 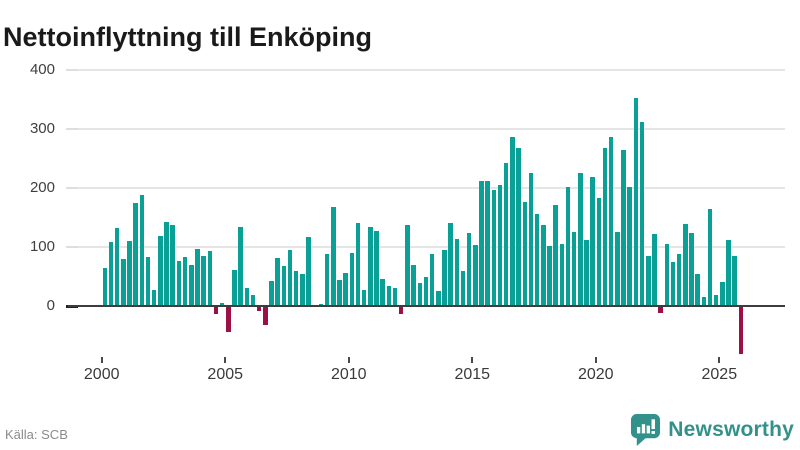 What do you see at coordinates (50, 305) in the screenshot?
I see `y-axis-label: 0` at bounding box center [50, 305].